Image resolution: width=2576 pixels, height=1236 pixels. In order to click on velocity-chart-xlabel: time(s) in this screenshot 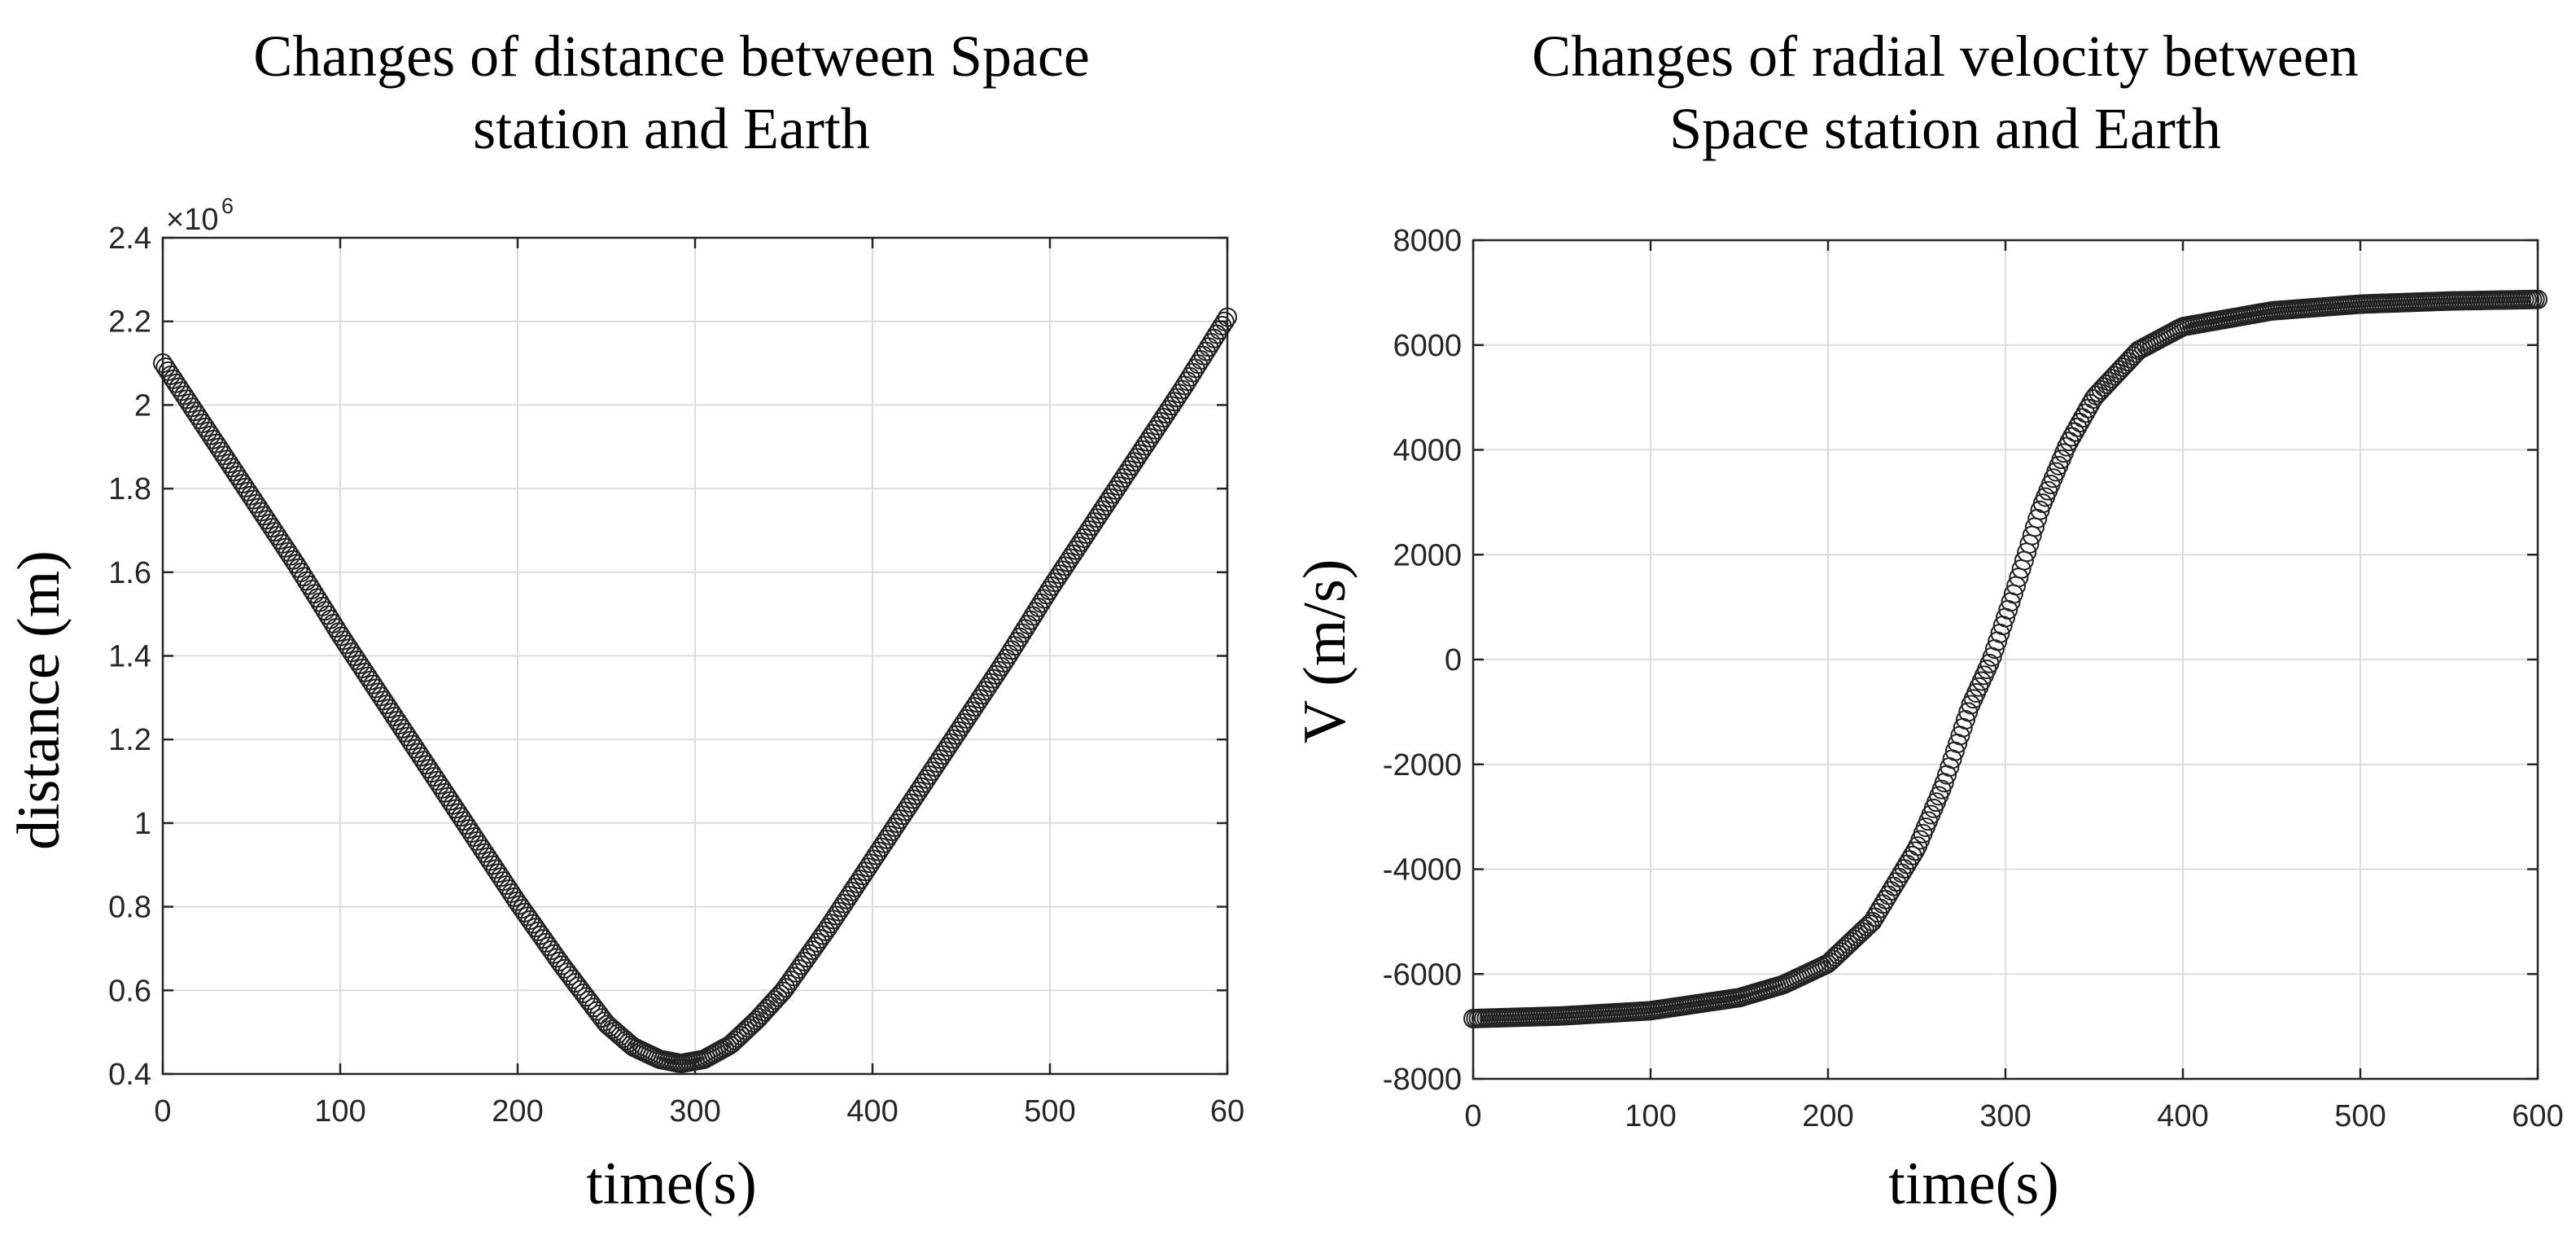, I will do `click(1973, 1184)`.